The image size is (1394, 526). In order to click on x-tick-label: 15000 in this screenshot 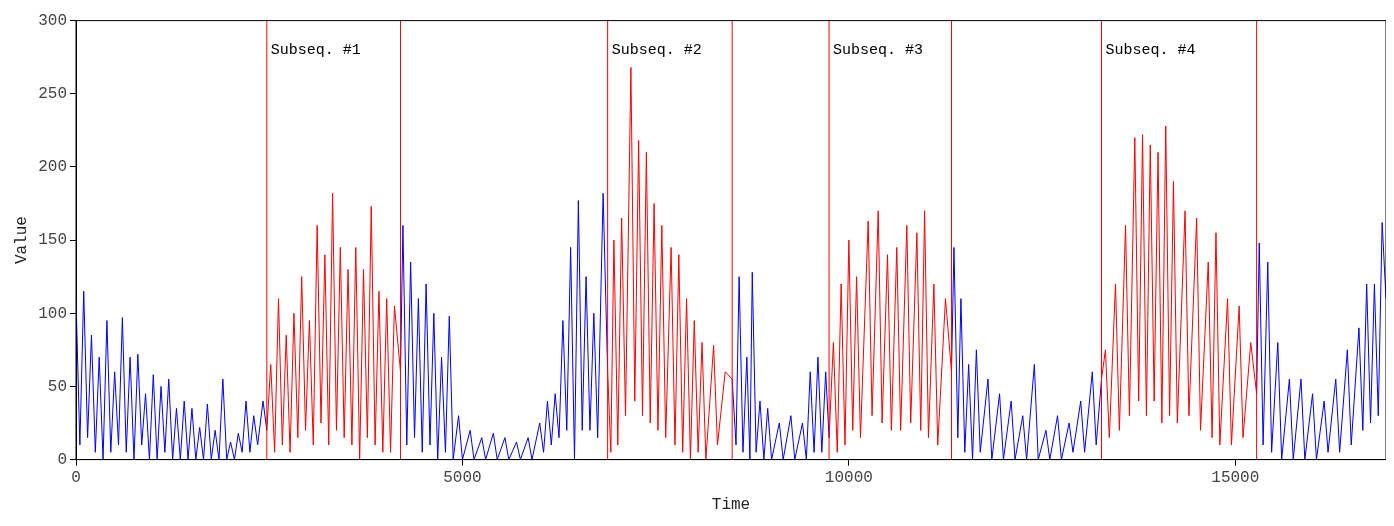, I will do `click(1235, 478)`.